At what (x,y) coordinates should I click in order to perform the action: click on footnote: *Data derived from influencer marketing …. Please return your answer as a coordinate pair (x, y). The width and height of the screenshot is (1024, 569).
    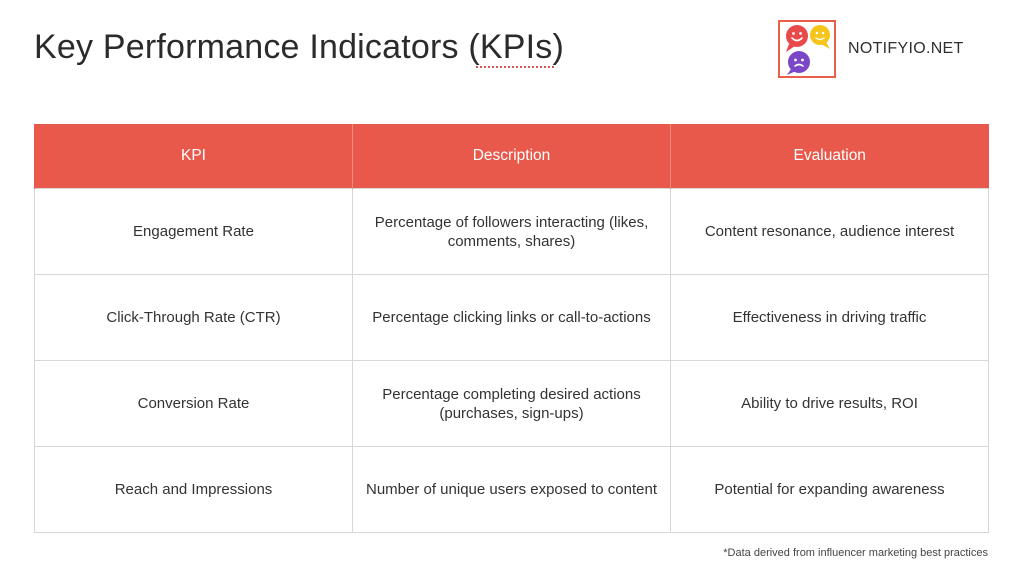
    Looking at the image, I should click on (855, 553).